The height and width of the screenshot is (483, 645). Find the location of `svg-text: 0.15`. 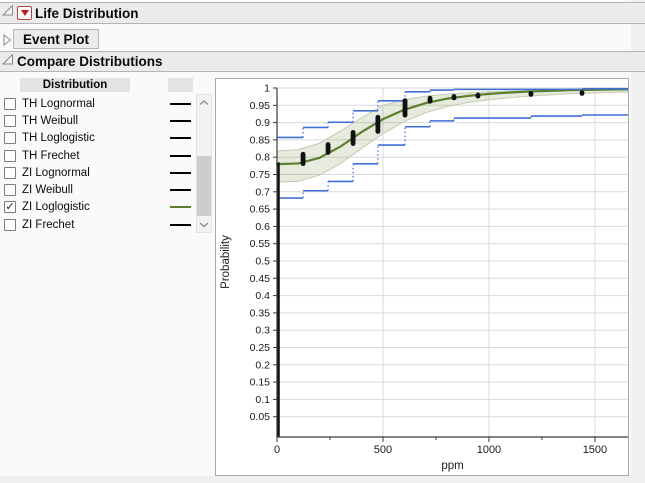

svg-text: 0.15 is located at coordinates (260, 383).